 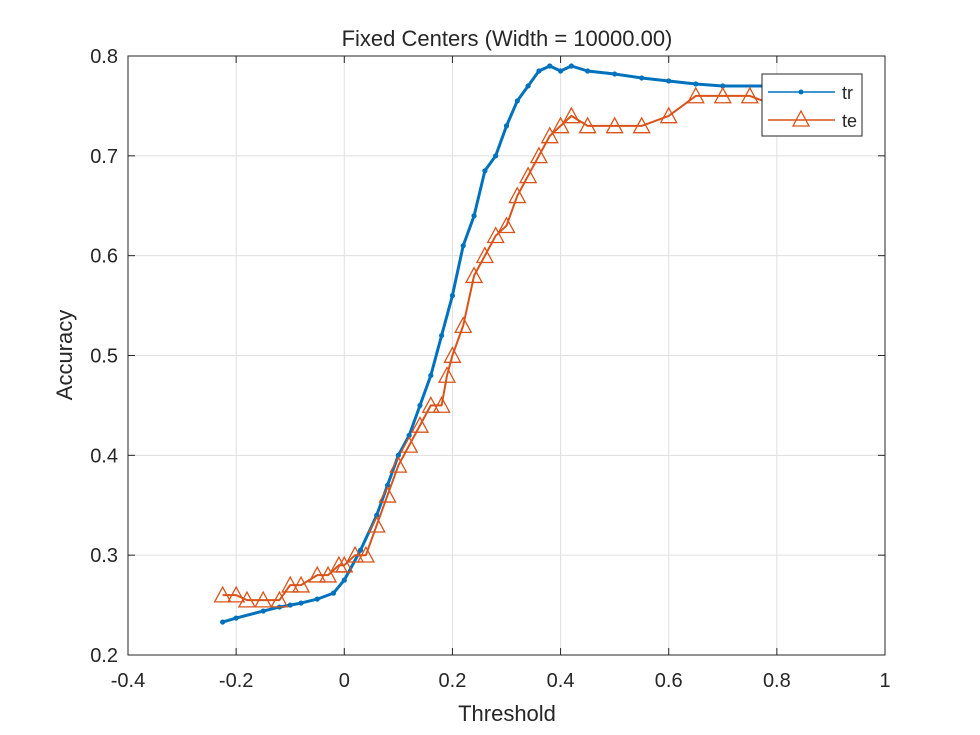 I want to click on x-tick-label: 0.2, so click(x=453, y=681).